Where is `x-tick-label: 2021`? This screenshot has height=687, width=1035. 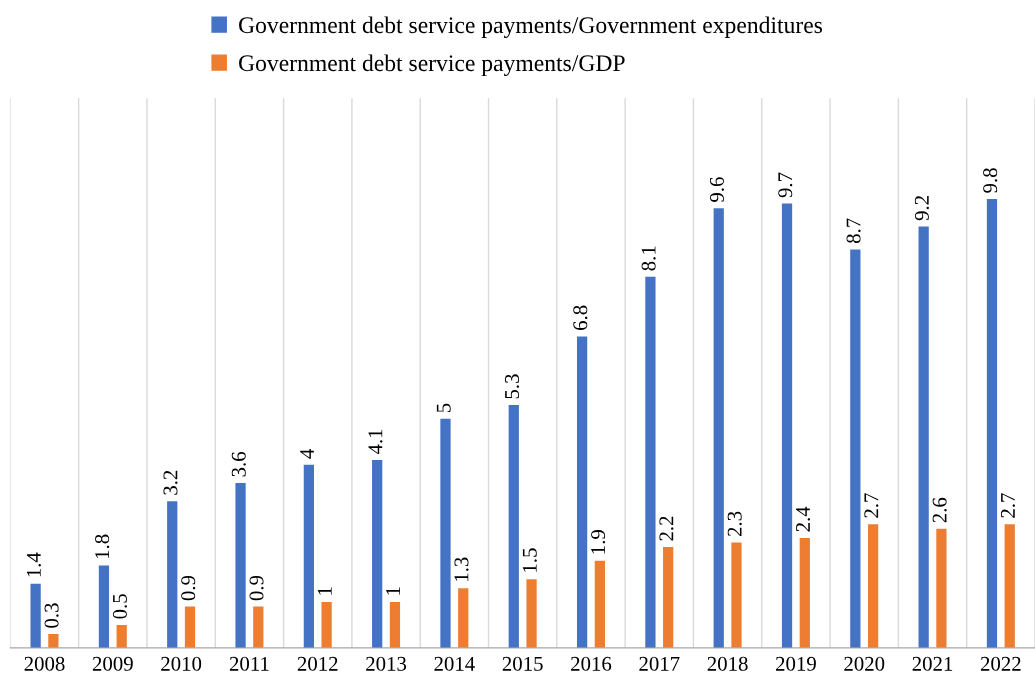
x-tick-label: 2021 is located at coordinates (932, 663).